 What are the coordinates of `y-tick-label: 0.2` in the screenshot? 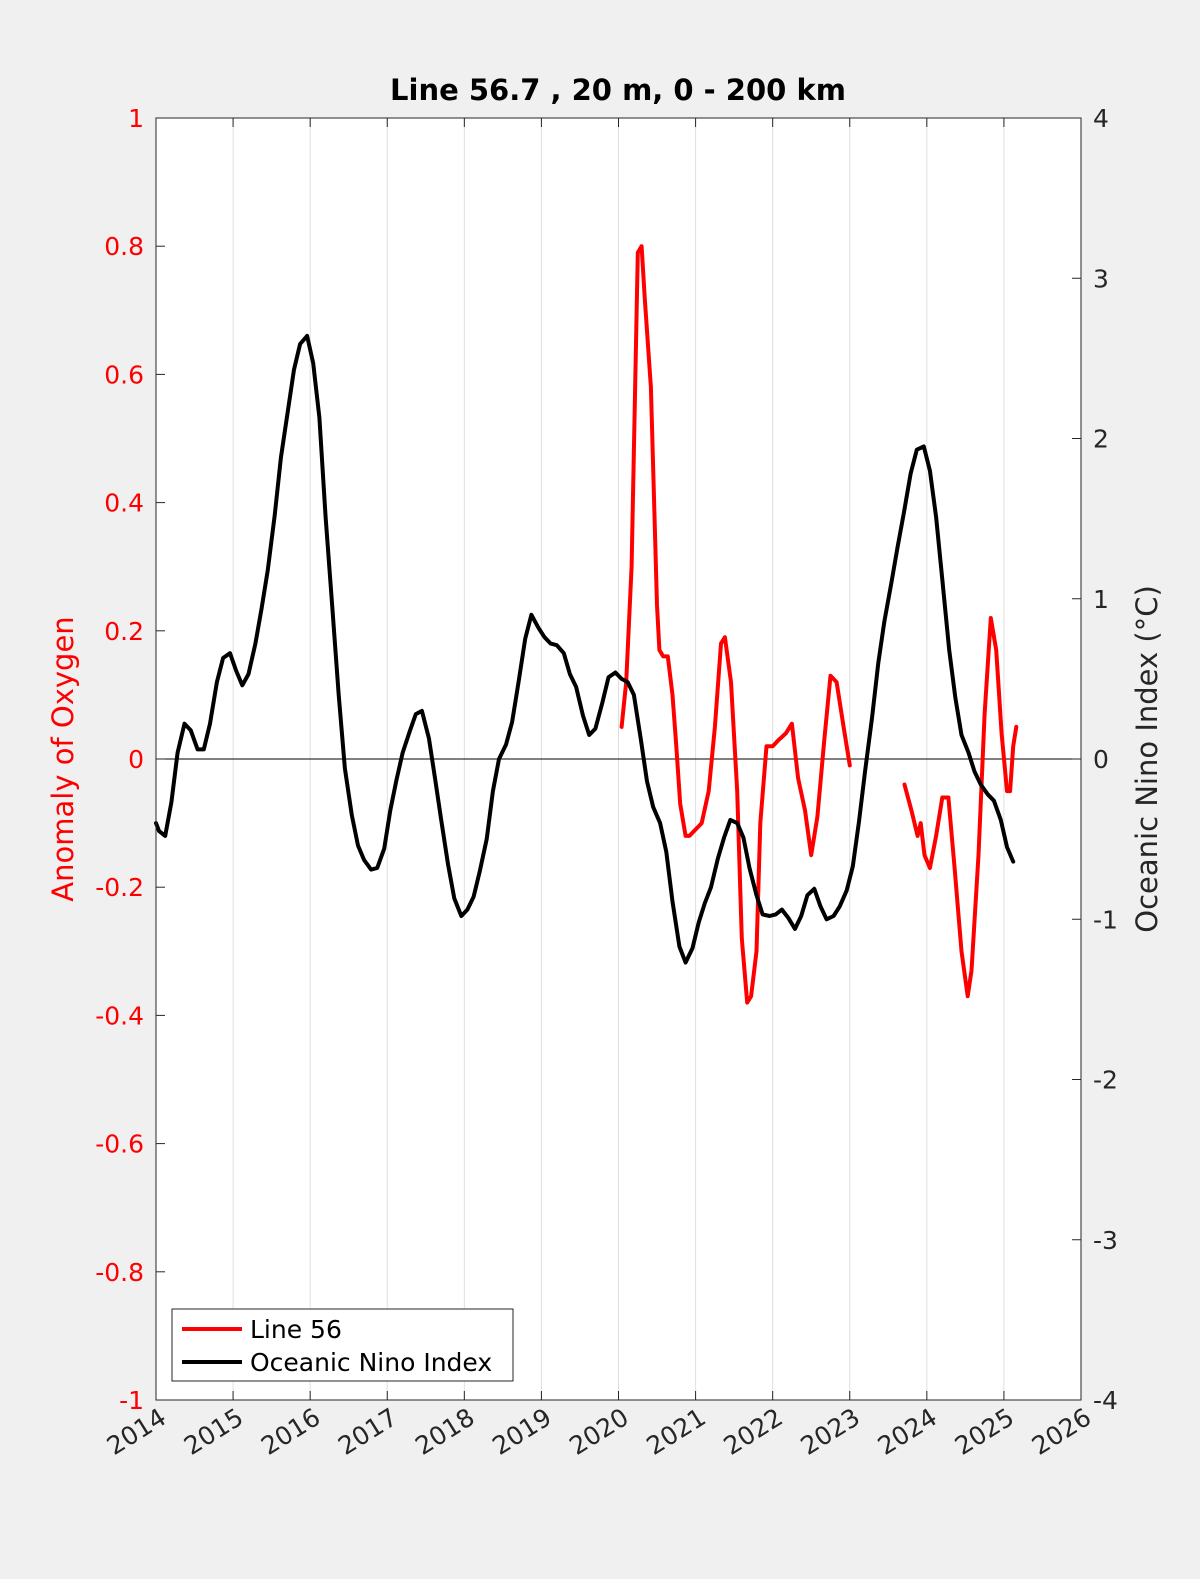 It's located at (124, 631).